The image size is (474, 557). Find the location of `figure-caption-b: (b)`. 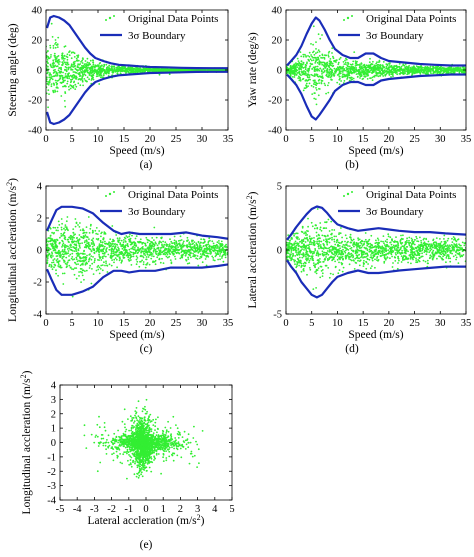

figure-caption-b: (b) is located at coordinates (352, 165).